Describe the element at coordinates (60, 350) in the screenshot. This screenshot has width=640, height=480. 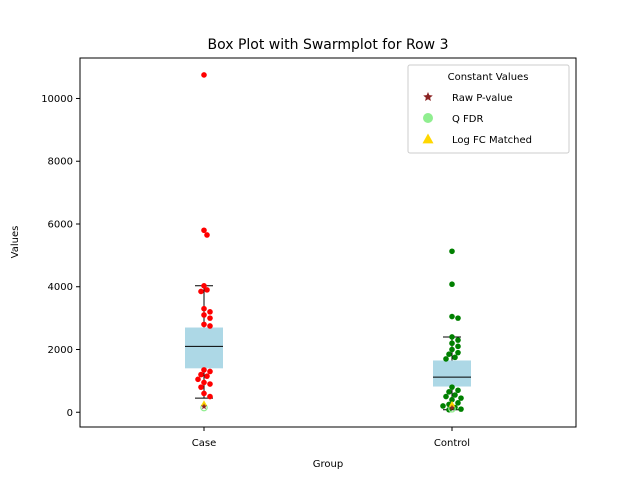
I see `y-tick-label: 2000` at that location.